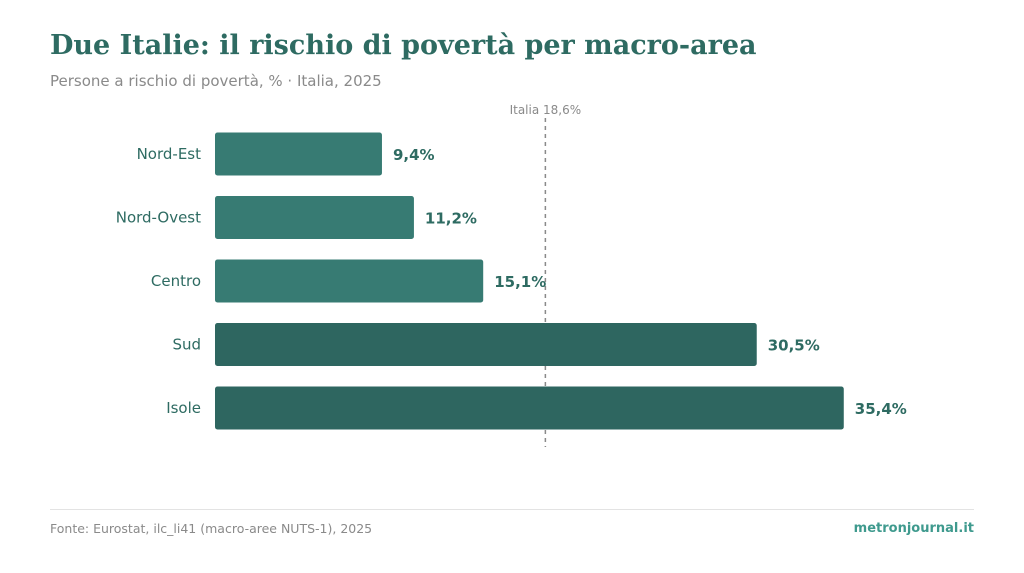 The height and width of the screenshot is (573, 1024). Describe the element at coordinates (314, 217) in the screenshot. I see `bar-nord-ovest` at that location.